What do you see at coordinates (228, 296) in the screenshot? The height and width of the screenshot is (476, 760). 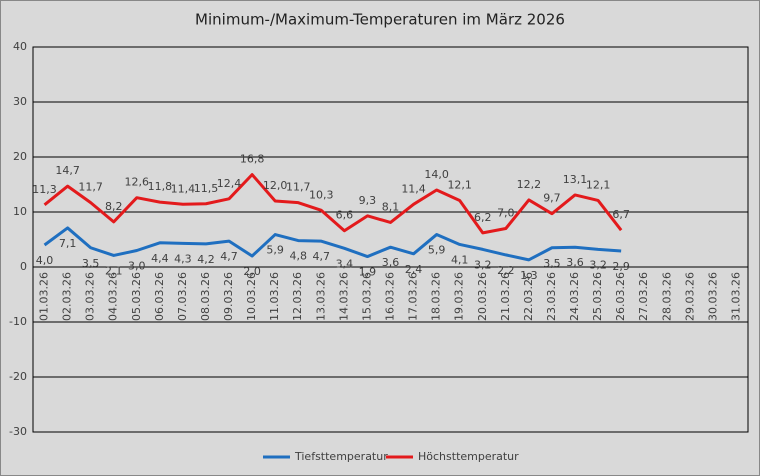 I see `x-tick-label: 09.03.26` at bounding box center [228, 296].